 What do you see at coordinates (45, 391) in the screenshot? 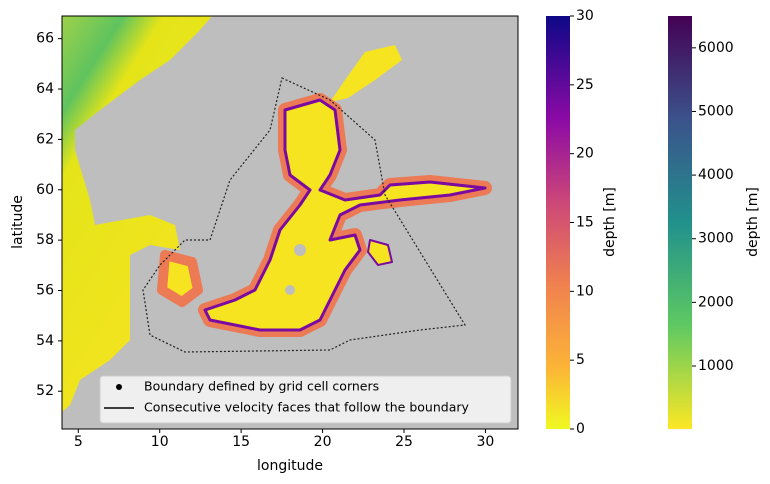
I see `y-tick-label: 52` at bounding box center [45, 391].